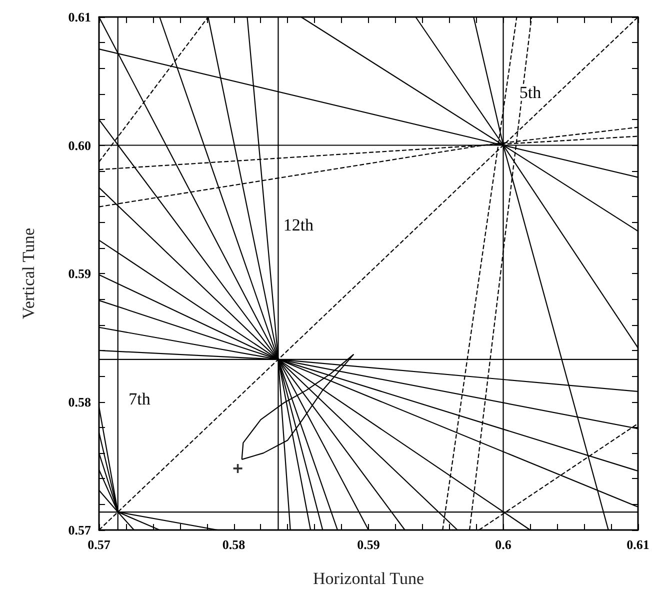  I want to click on y-tick-label: 0.60, so click(79, 145).